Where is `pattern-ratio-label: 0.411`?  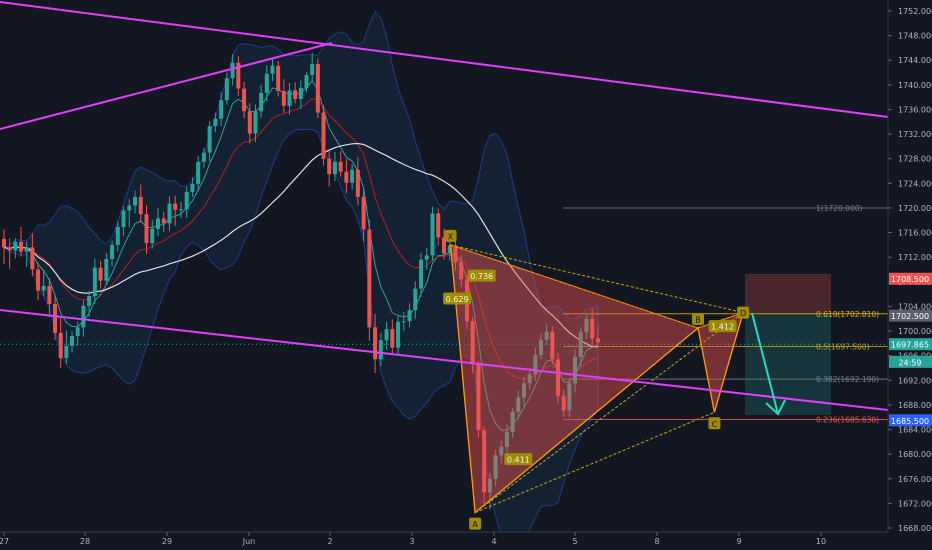
pattern-ratio-label: 0.411 is located at coordinates (518, 460).